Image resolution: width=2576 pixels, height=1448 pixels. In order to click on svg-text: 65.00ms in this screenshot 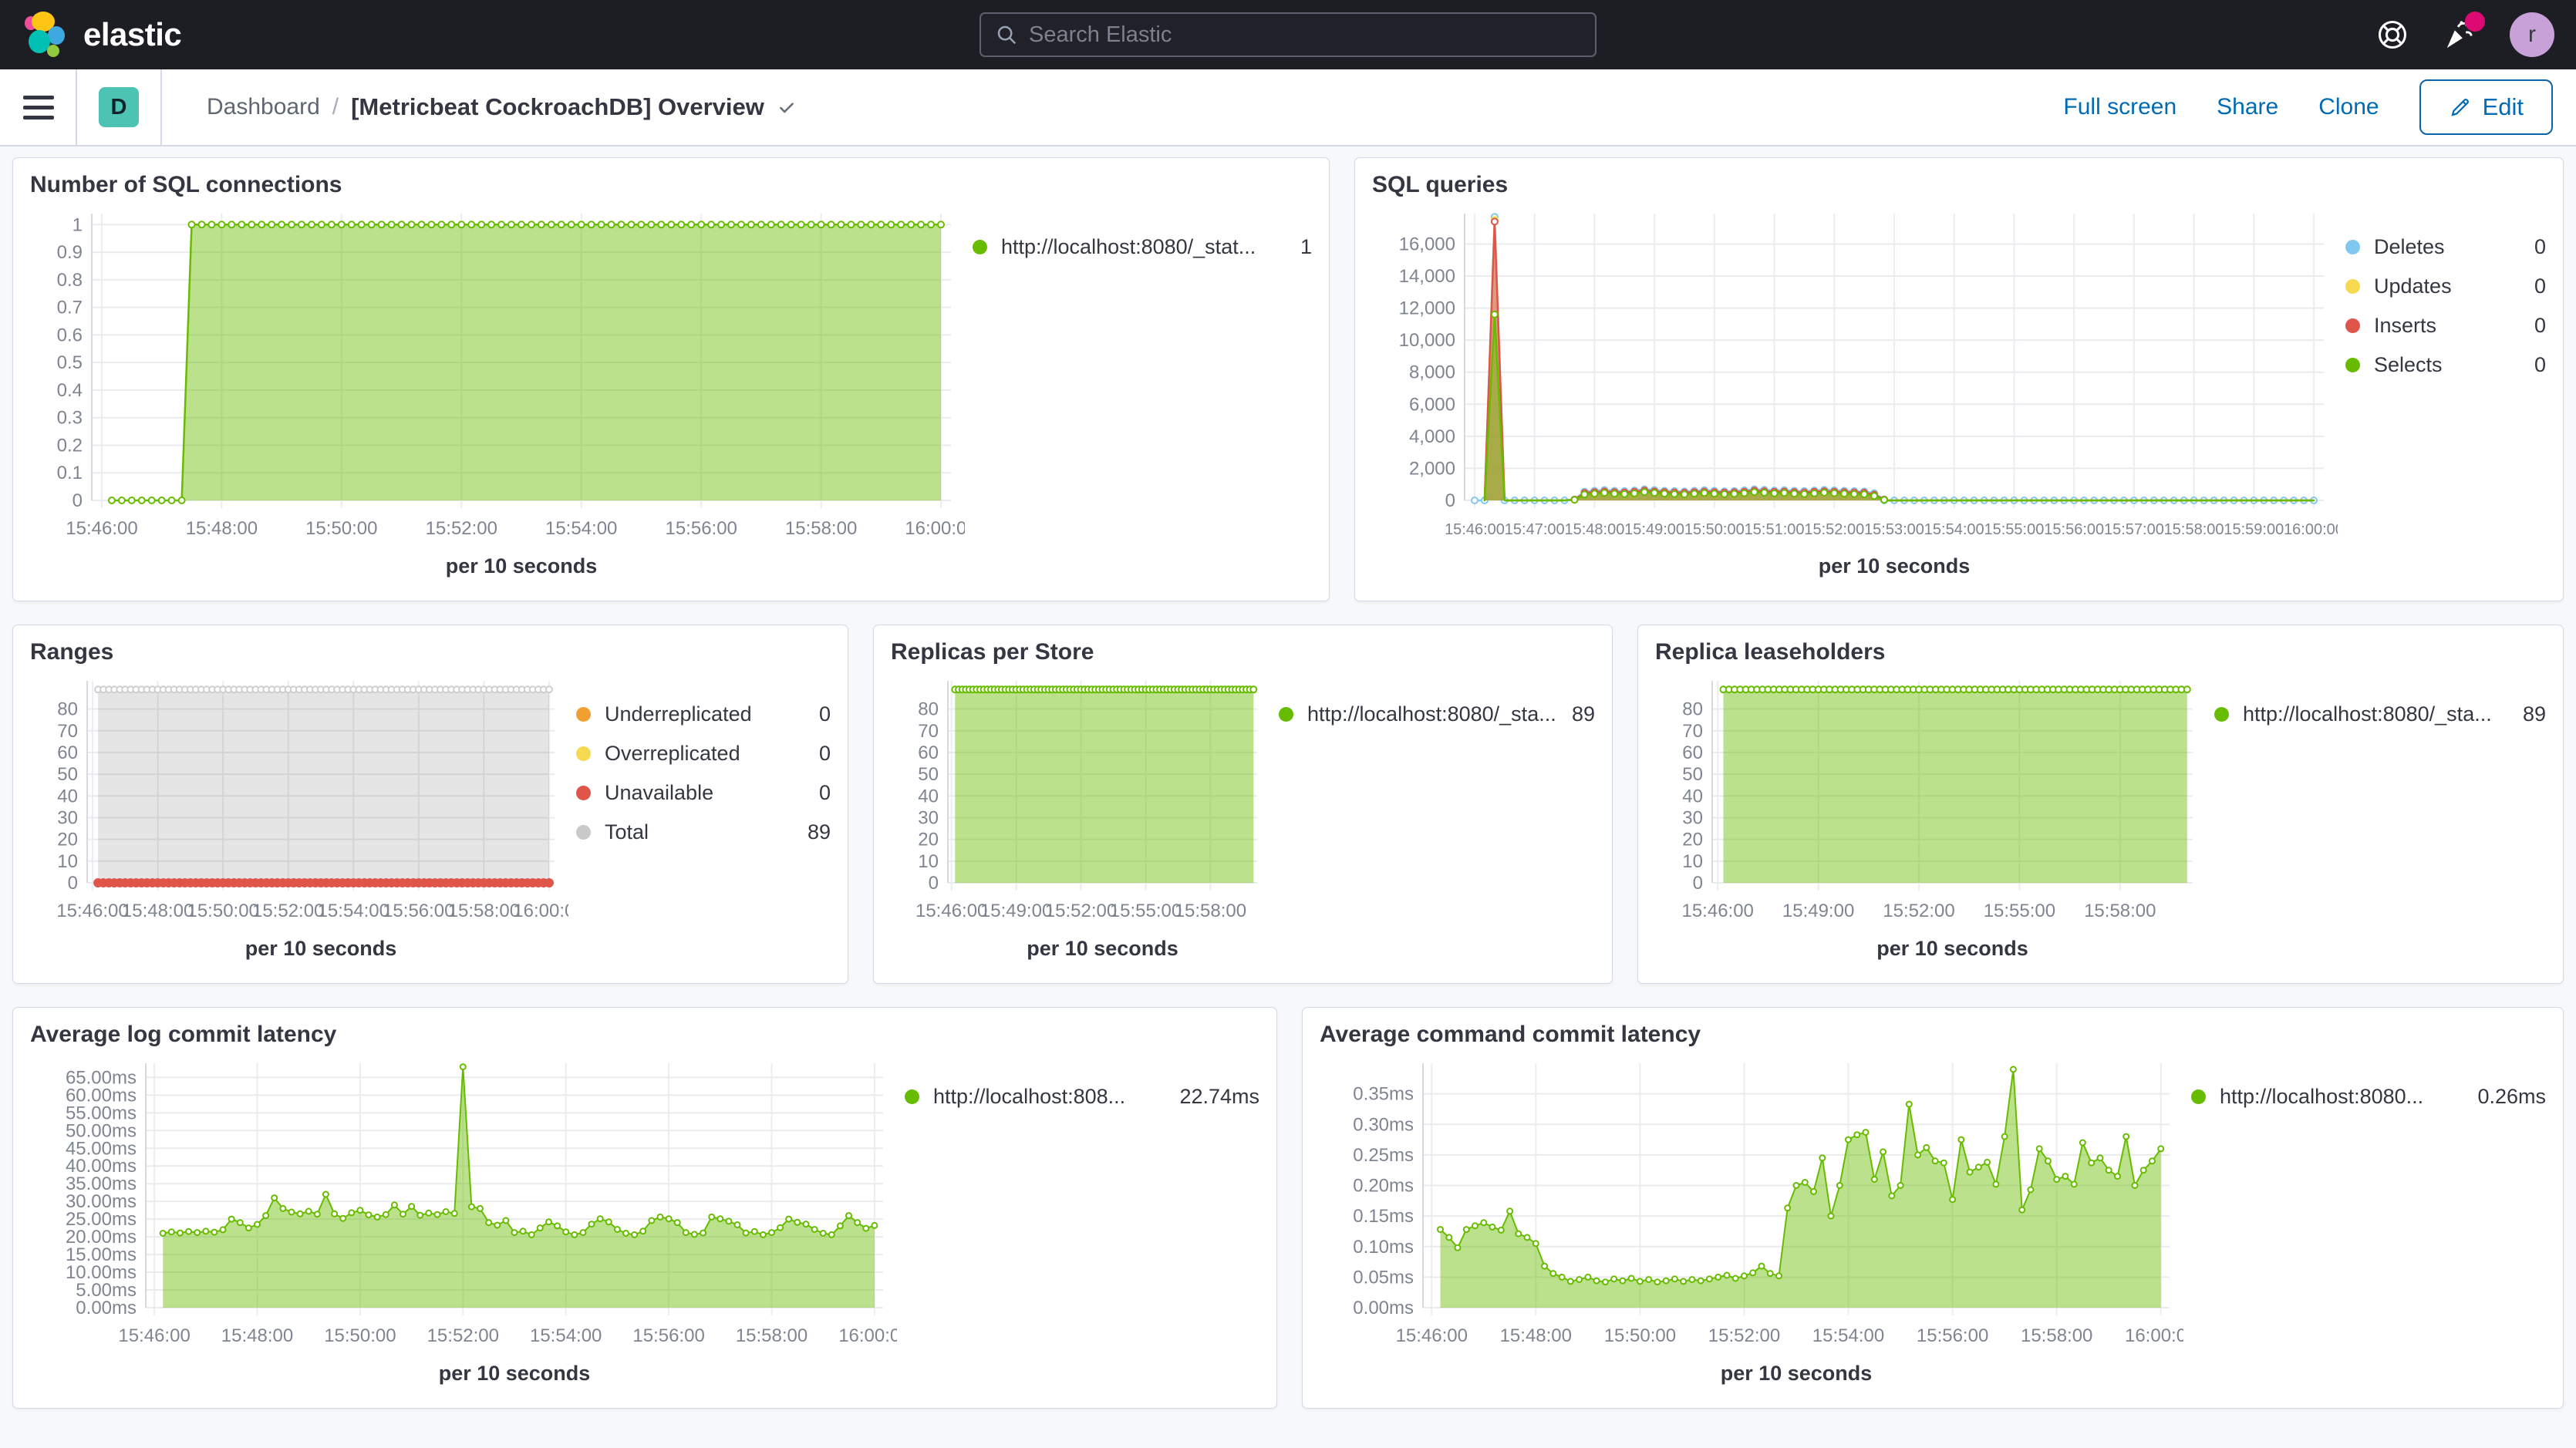, I will do `click(101, 1077)`.